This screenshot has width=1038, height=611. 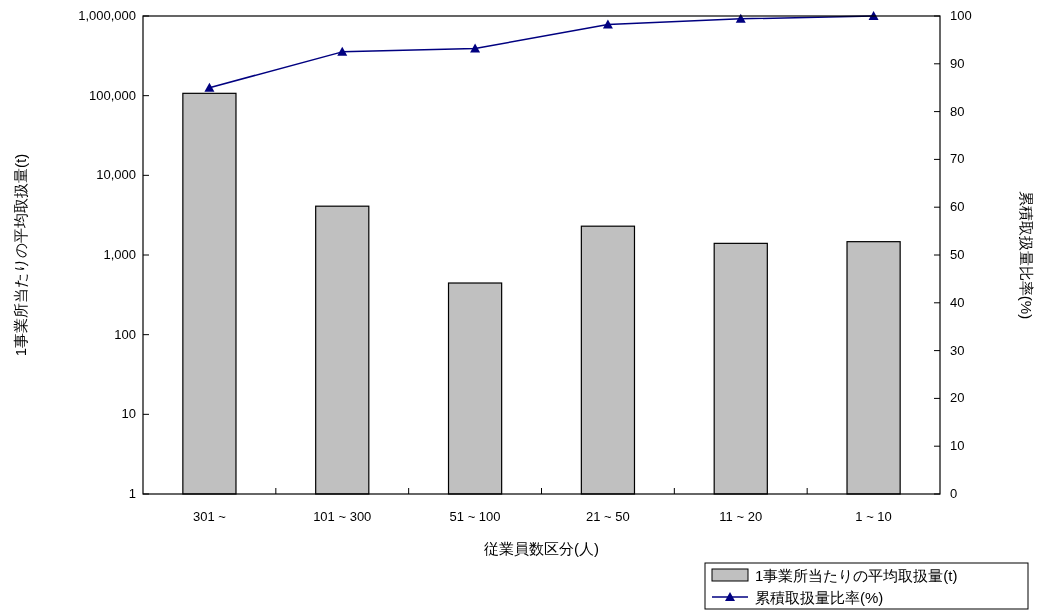 What do you see at coordinates (957, 254) in the screenshot?
I see `y2-tick-label: 50` at bounding box center [957, 254].